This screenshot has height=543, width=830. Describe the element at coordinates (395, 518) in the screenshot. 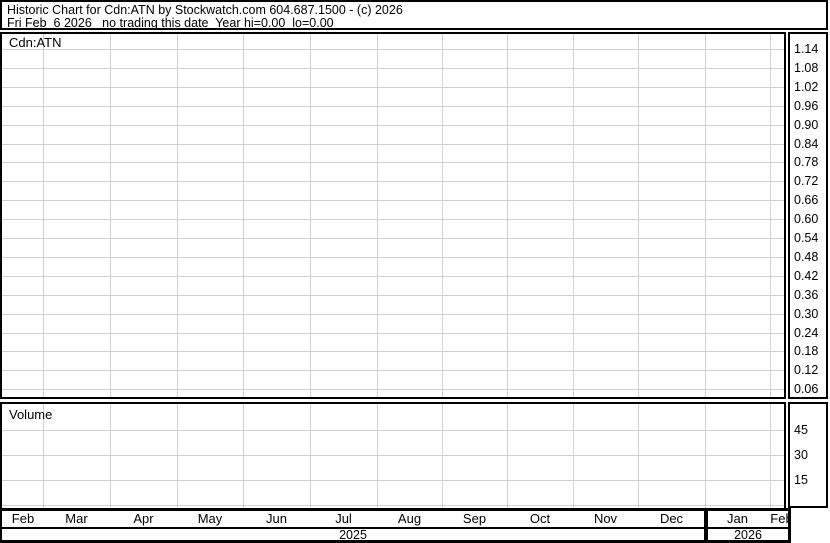

I see `month-axis: Feb Mar Apr May Jun Jul Aug Sep Oct Nov Dec Jan Feb` at that location.